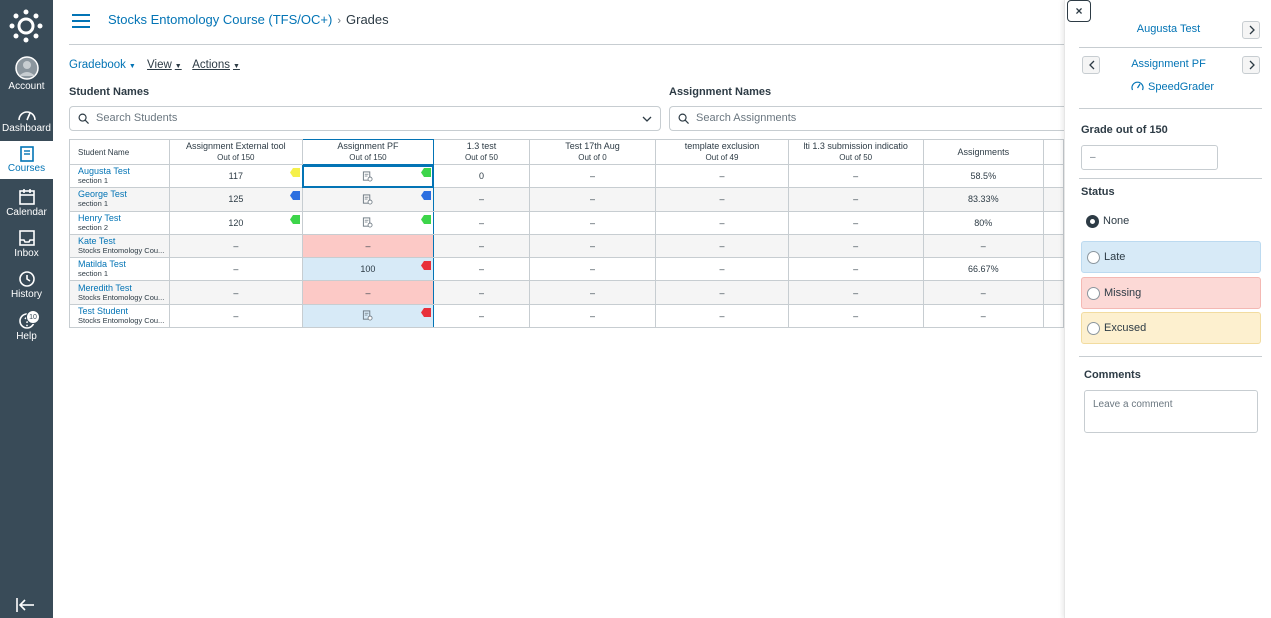  I want to click on student-cell: Augusta Test section 1, so click(119, 176).